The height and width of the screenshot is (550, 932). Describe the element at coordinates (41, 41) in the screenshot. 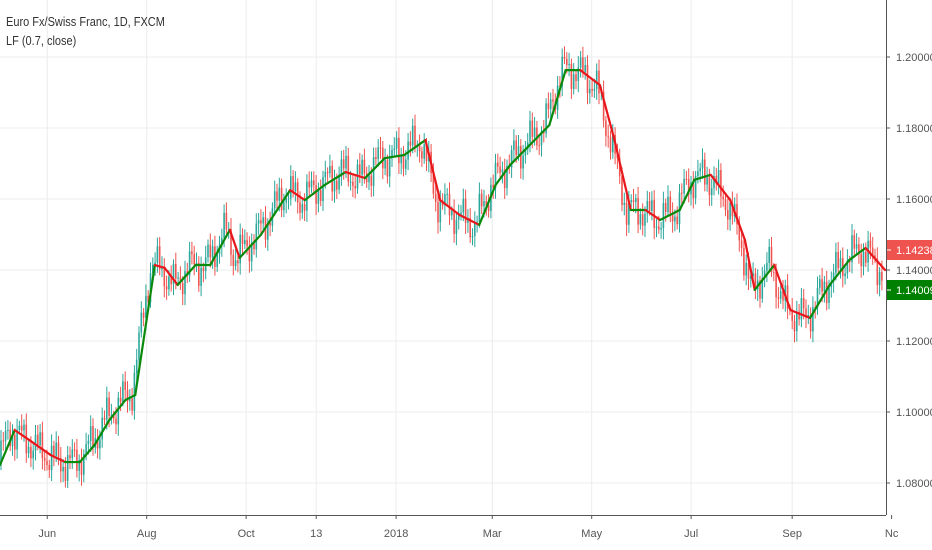

I see `indicator-title: LF (0.7, close)` at that location.